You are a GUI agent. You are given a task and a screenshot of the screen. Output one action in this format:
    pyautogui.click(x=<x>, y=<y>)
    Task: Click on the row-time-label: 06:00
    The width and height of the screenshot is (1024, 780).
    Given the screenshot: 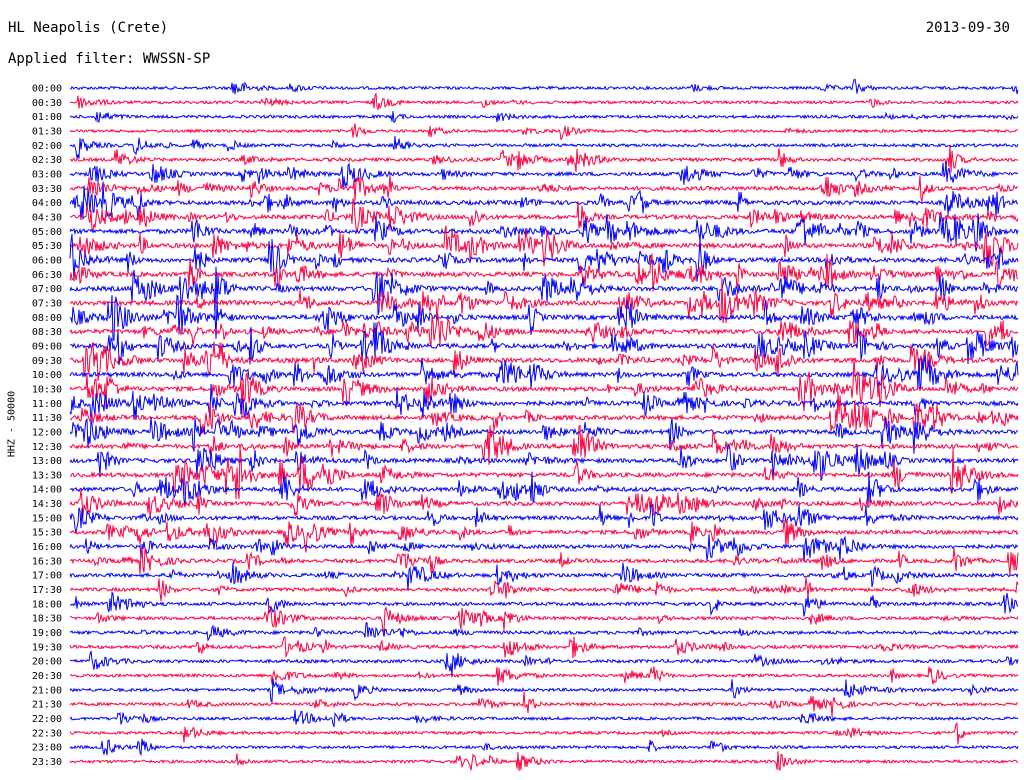 What is the action you would take?
    pyautogui.click(x=47, y=260)
    